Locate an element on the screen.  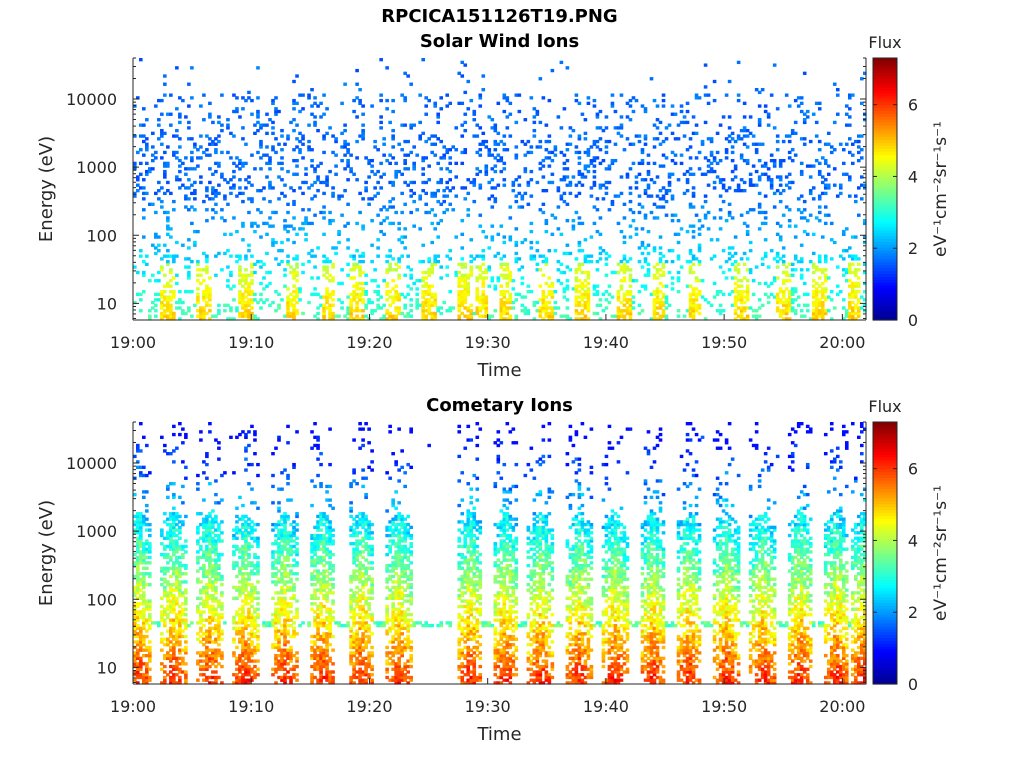
figure-title: RPCICA151126T19.PNG is located at coordinates (499, 16).